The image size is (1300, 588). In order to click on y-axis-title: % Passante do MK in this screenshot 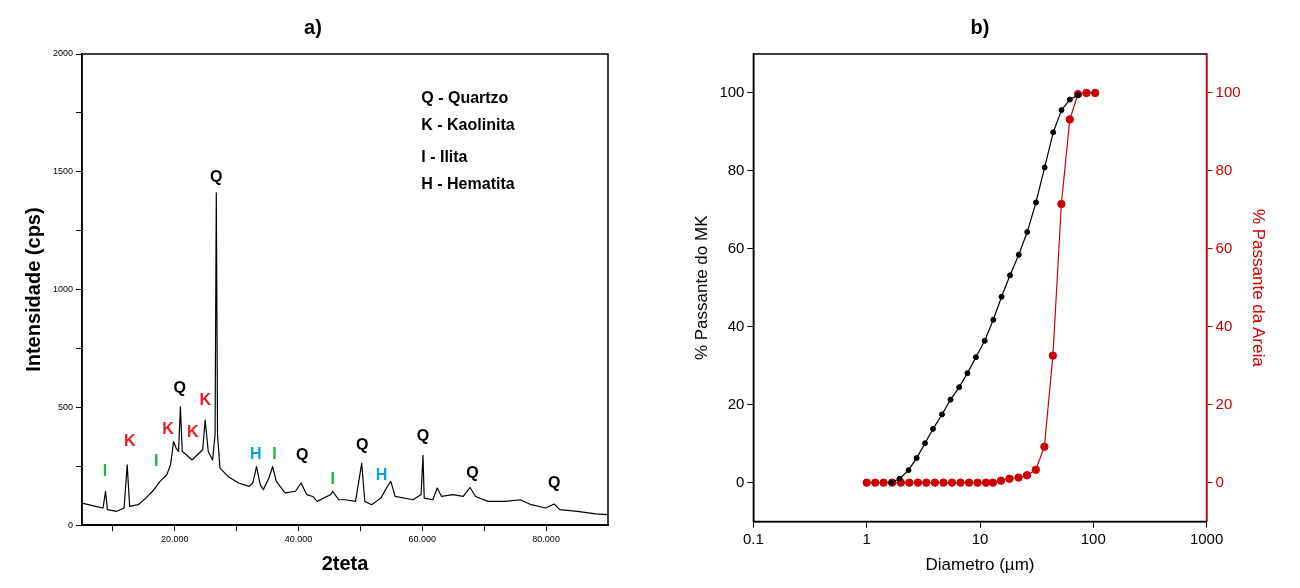, I will do `click(701, 287)`.